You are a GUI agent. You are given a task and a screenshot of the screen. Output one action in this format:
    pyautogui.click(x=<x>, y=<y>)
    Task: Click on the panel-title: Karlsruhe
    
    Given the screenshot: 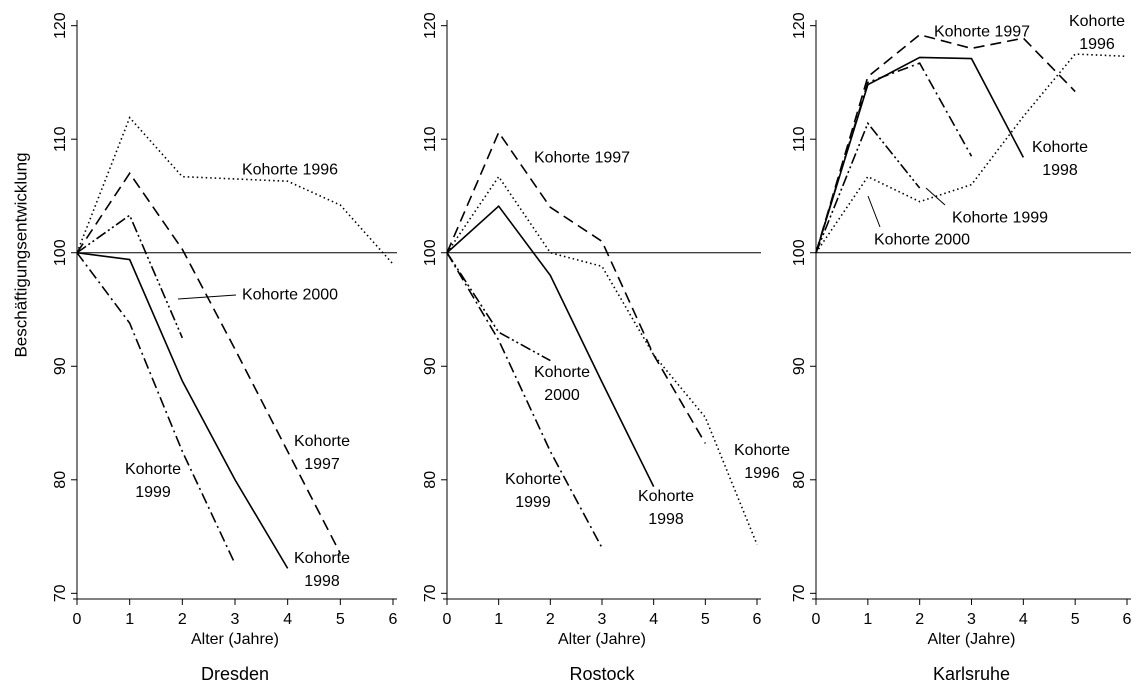 What is the action you would take?
    pyautogui.click(x=971, y=674)
    